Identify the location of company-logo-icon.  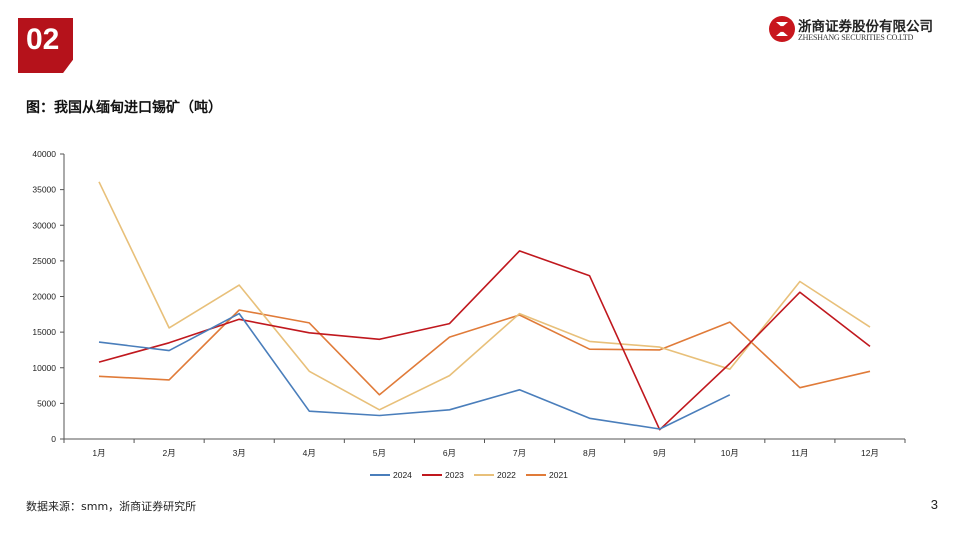
(782, 29).